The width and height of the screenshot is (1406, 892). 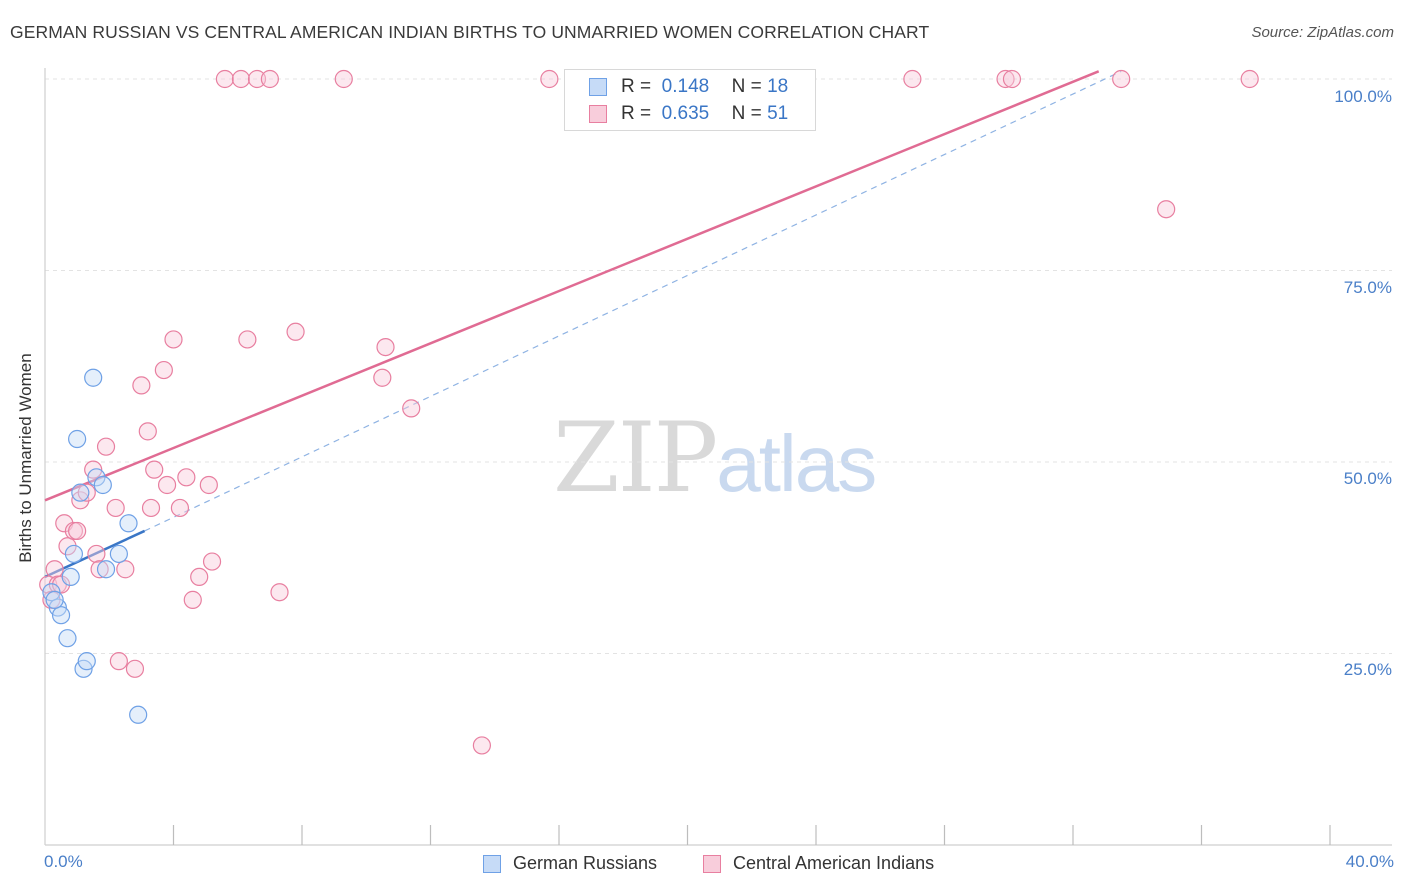 I want to click on y-tick-100: 100.0%, so click(x=1363, y=96).